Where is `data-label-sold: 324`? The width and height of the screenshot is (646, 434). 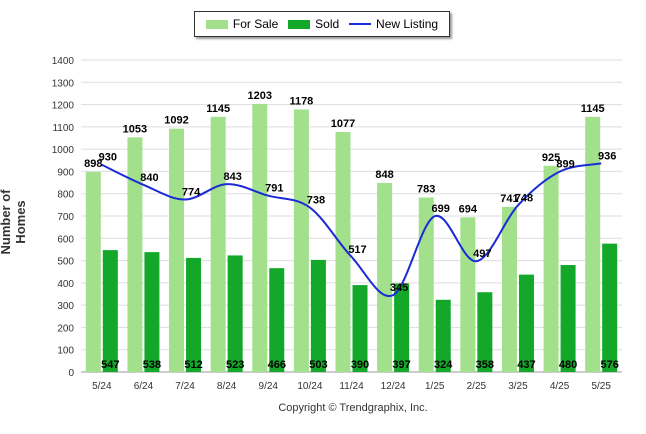 data-label-sold: 324 is located at coordinates (443, 365).